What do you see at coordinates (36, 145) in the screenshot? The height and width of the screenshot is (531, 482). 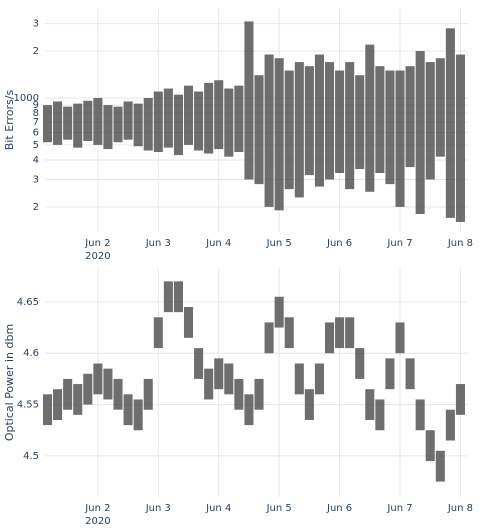 I see `y-tick-label: 5` at bounding box center [36, 145].